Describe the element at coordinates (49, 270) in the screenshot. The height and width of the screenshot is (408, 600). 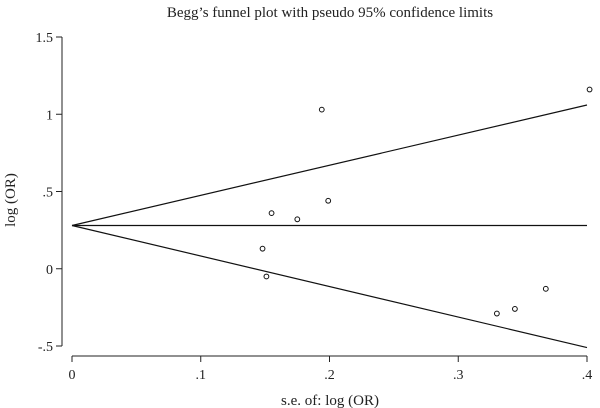
I see `y-tick-label: 0` at that location.